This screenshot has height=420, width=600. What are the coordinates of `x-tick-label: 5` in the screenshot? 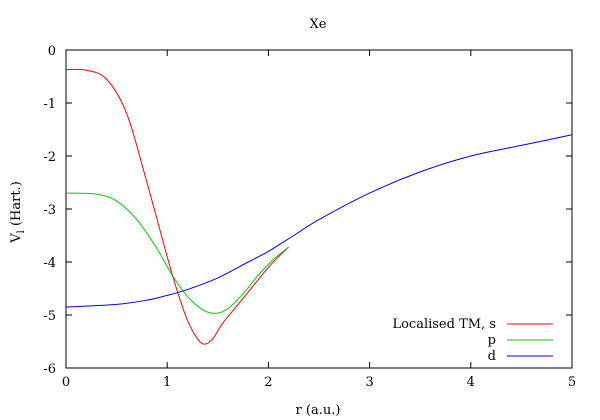 It's located at (572, 382).